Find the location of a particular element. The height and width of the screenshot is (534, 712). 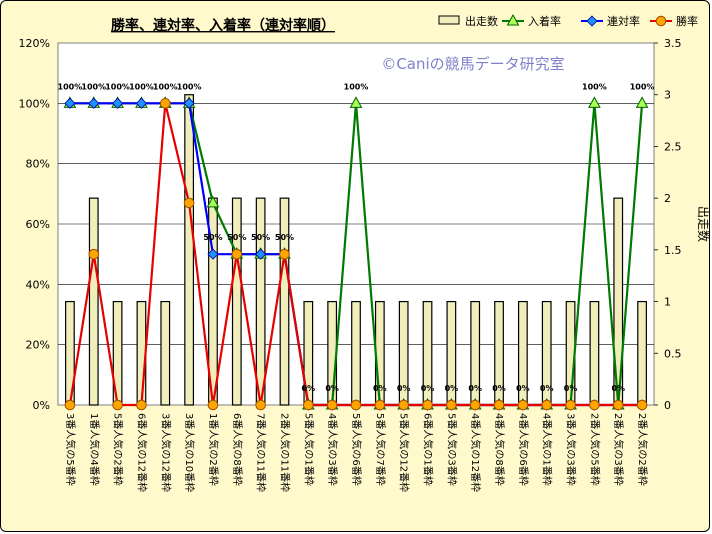

x-tick-label: 4番人気の8番枠 is located at coordinates (499, 449).